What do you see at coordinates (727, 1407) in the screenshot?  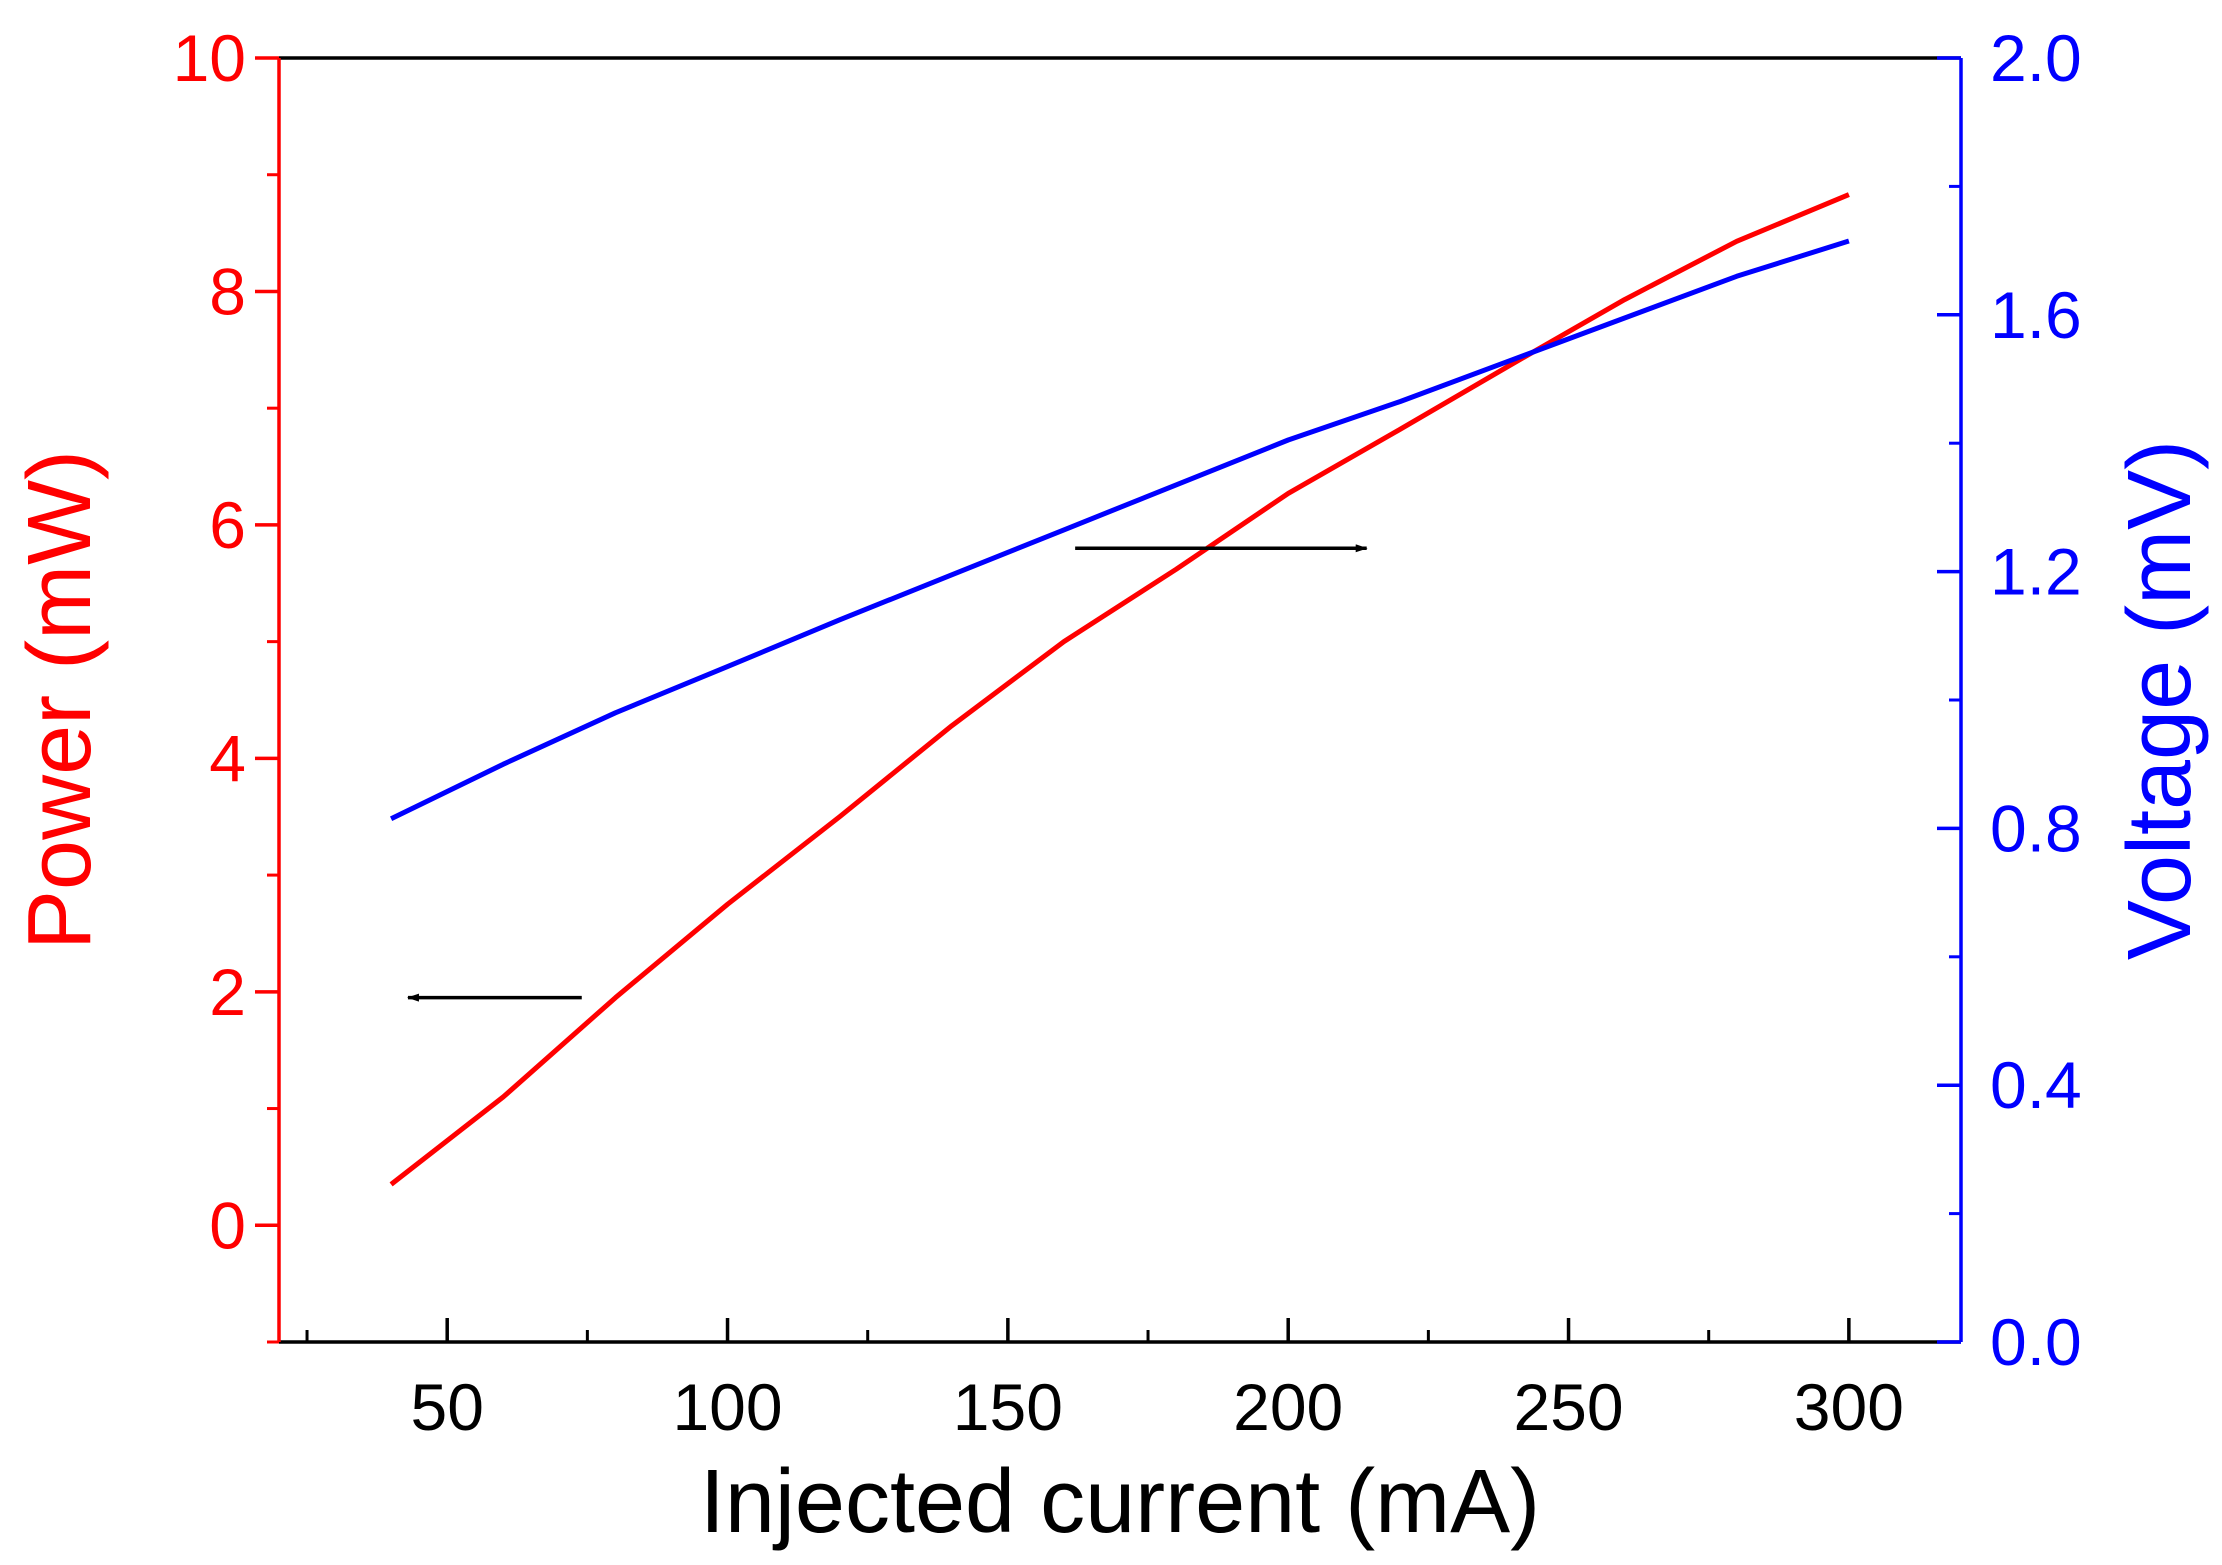 I see `x-tick-label: 100` at bounding box center [727, 1407].